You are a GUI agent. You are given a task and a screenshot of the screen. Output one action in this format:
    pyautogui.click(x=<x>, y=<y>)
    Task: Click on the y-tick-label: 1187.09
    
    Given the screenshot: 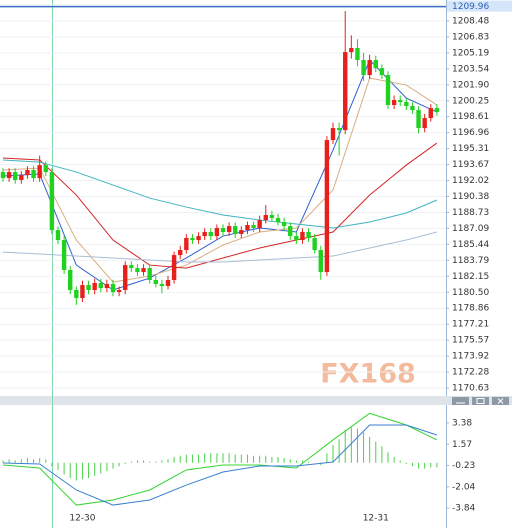 What is the action you would take?
    pyautogui.click(x=470, y=229)
    